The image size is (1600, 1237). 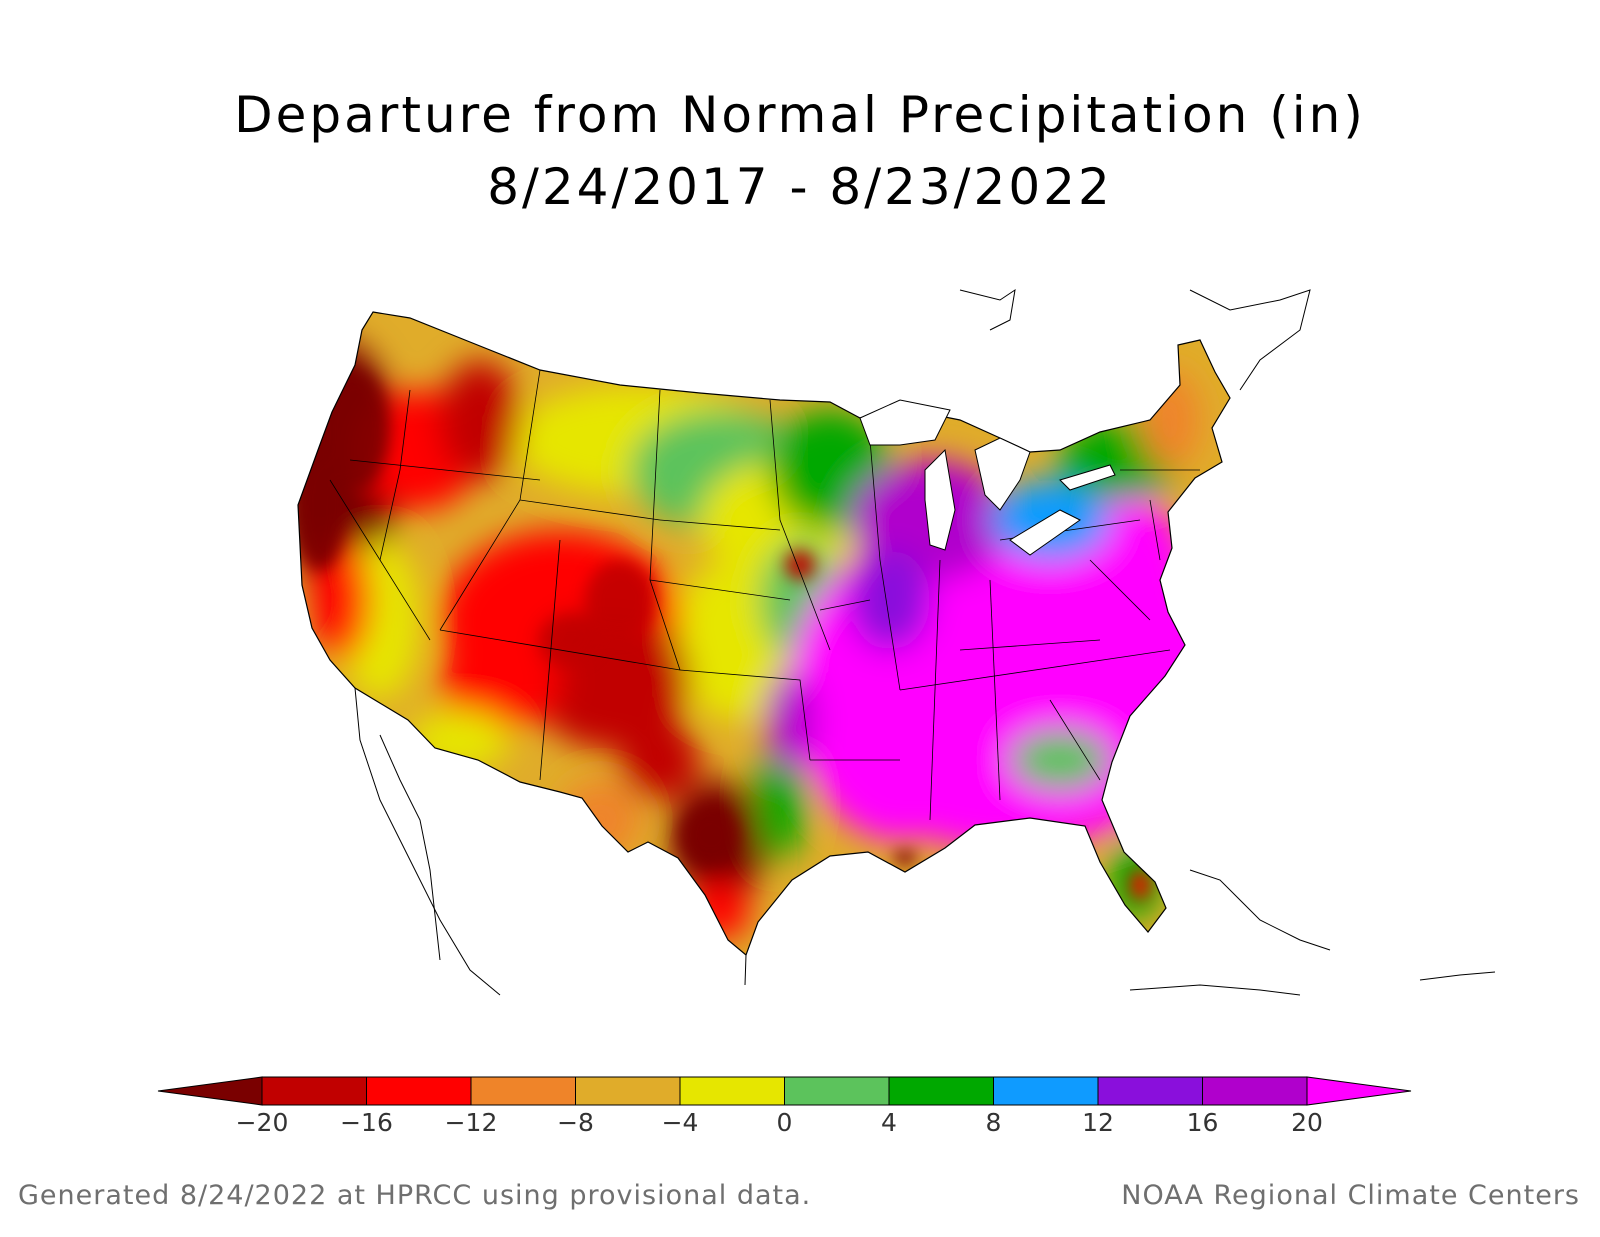 What do you see at coordinates (1359, 1091) in the screenshot?
I see `legend-arrow-high` at bounding box center [1359, 1091].